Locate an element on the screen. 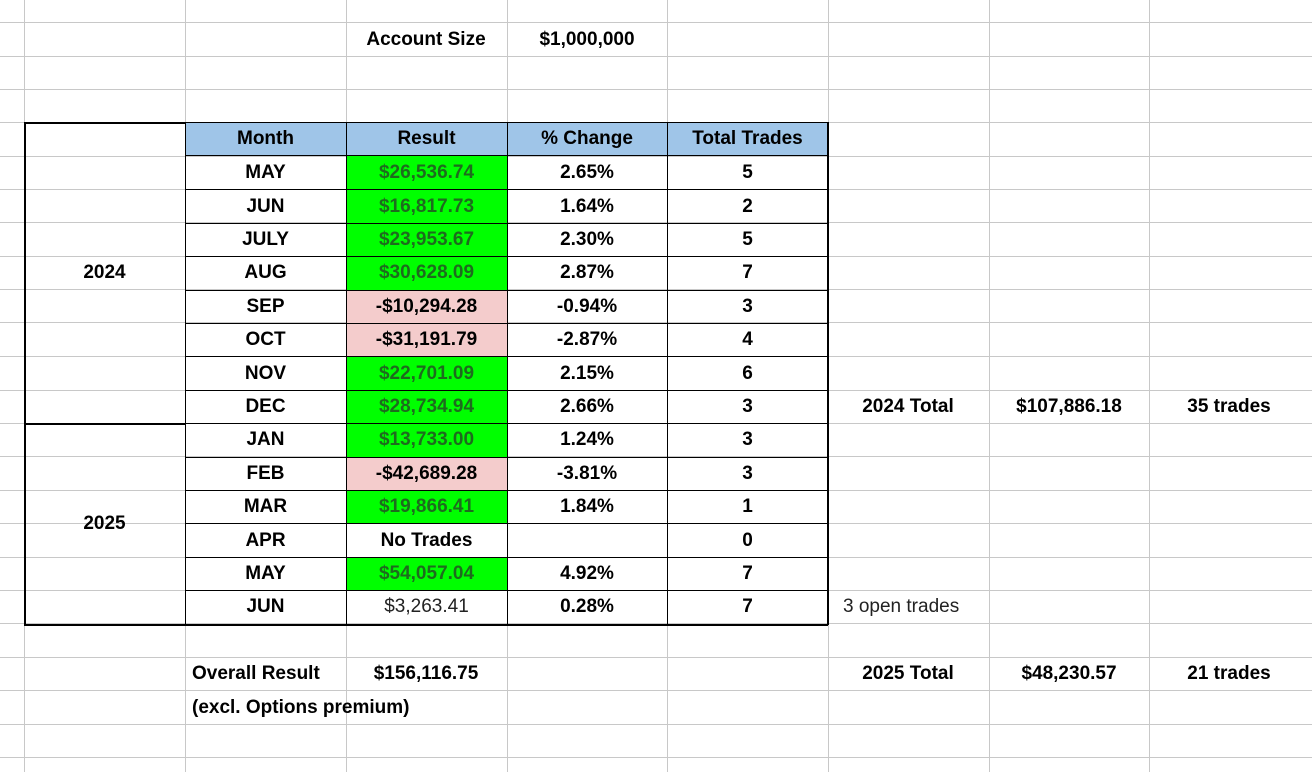  month-cell: JULY is located at coordinates (265, 239).